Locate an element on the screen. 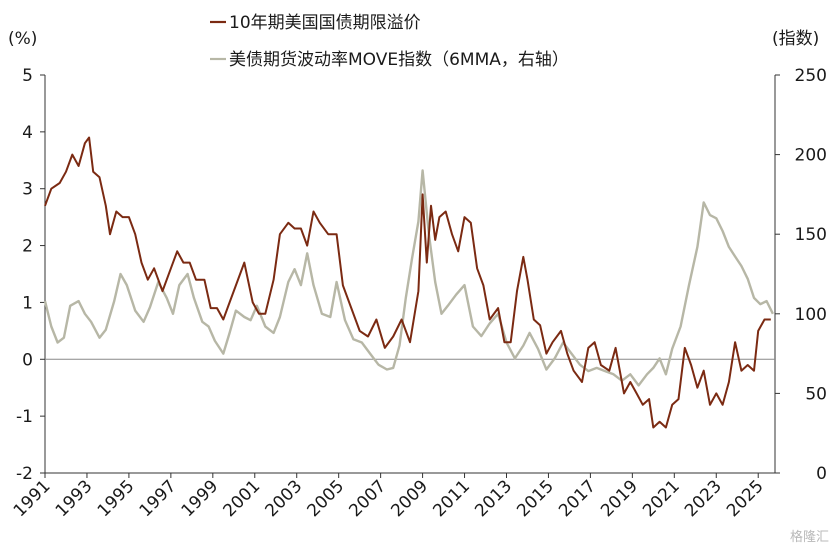 The height and width of the screenshot is (549, 840). left-tick-label: 0 is located at coordinates (27, 360).